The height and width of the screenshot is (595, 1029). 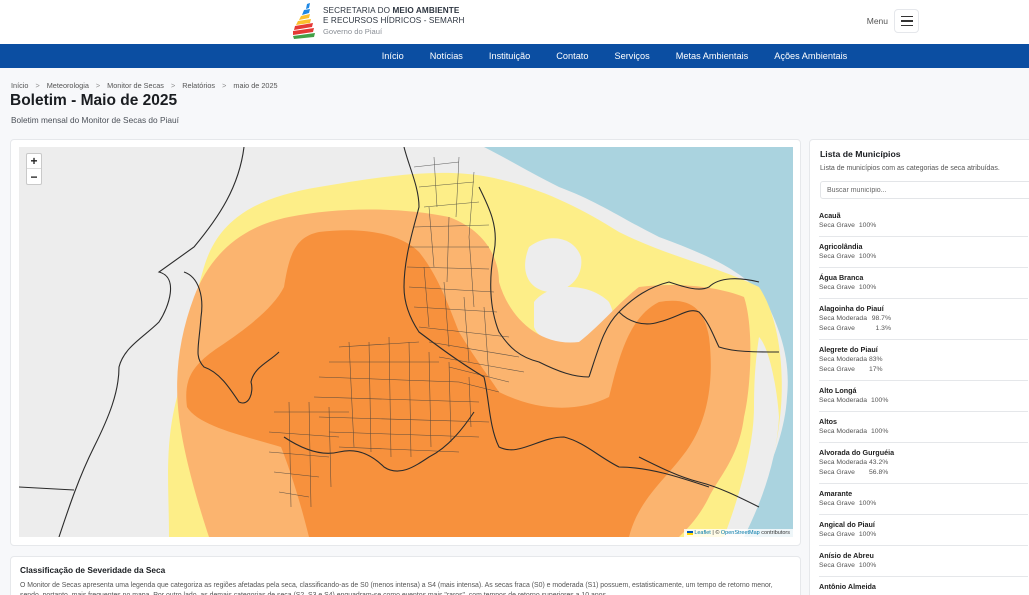 I want to click on zoom-out-button: −, so click(x=34, y=176).